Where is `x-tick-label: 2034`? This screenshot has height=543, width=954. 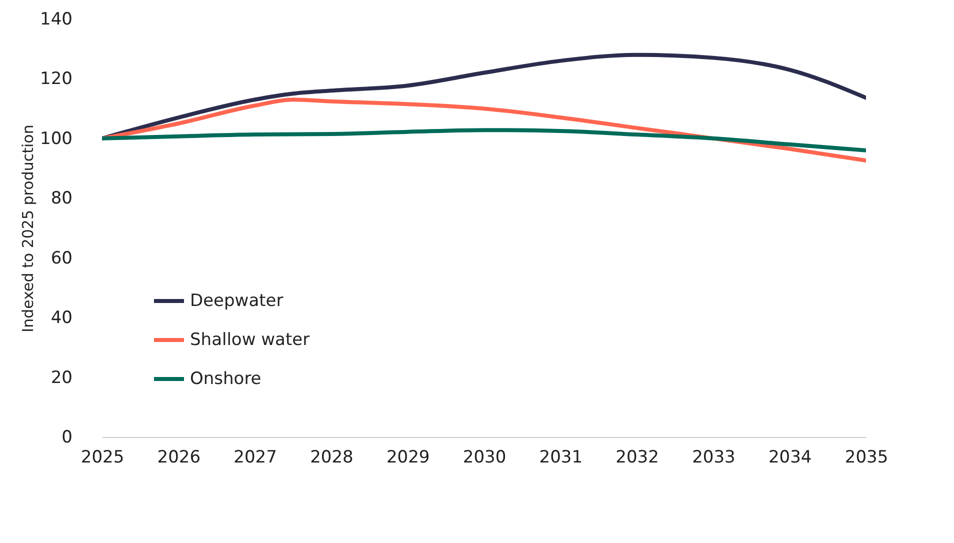
x-tick-label: 2034 is located at coordinates (790, 458).